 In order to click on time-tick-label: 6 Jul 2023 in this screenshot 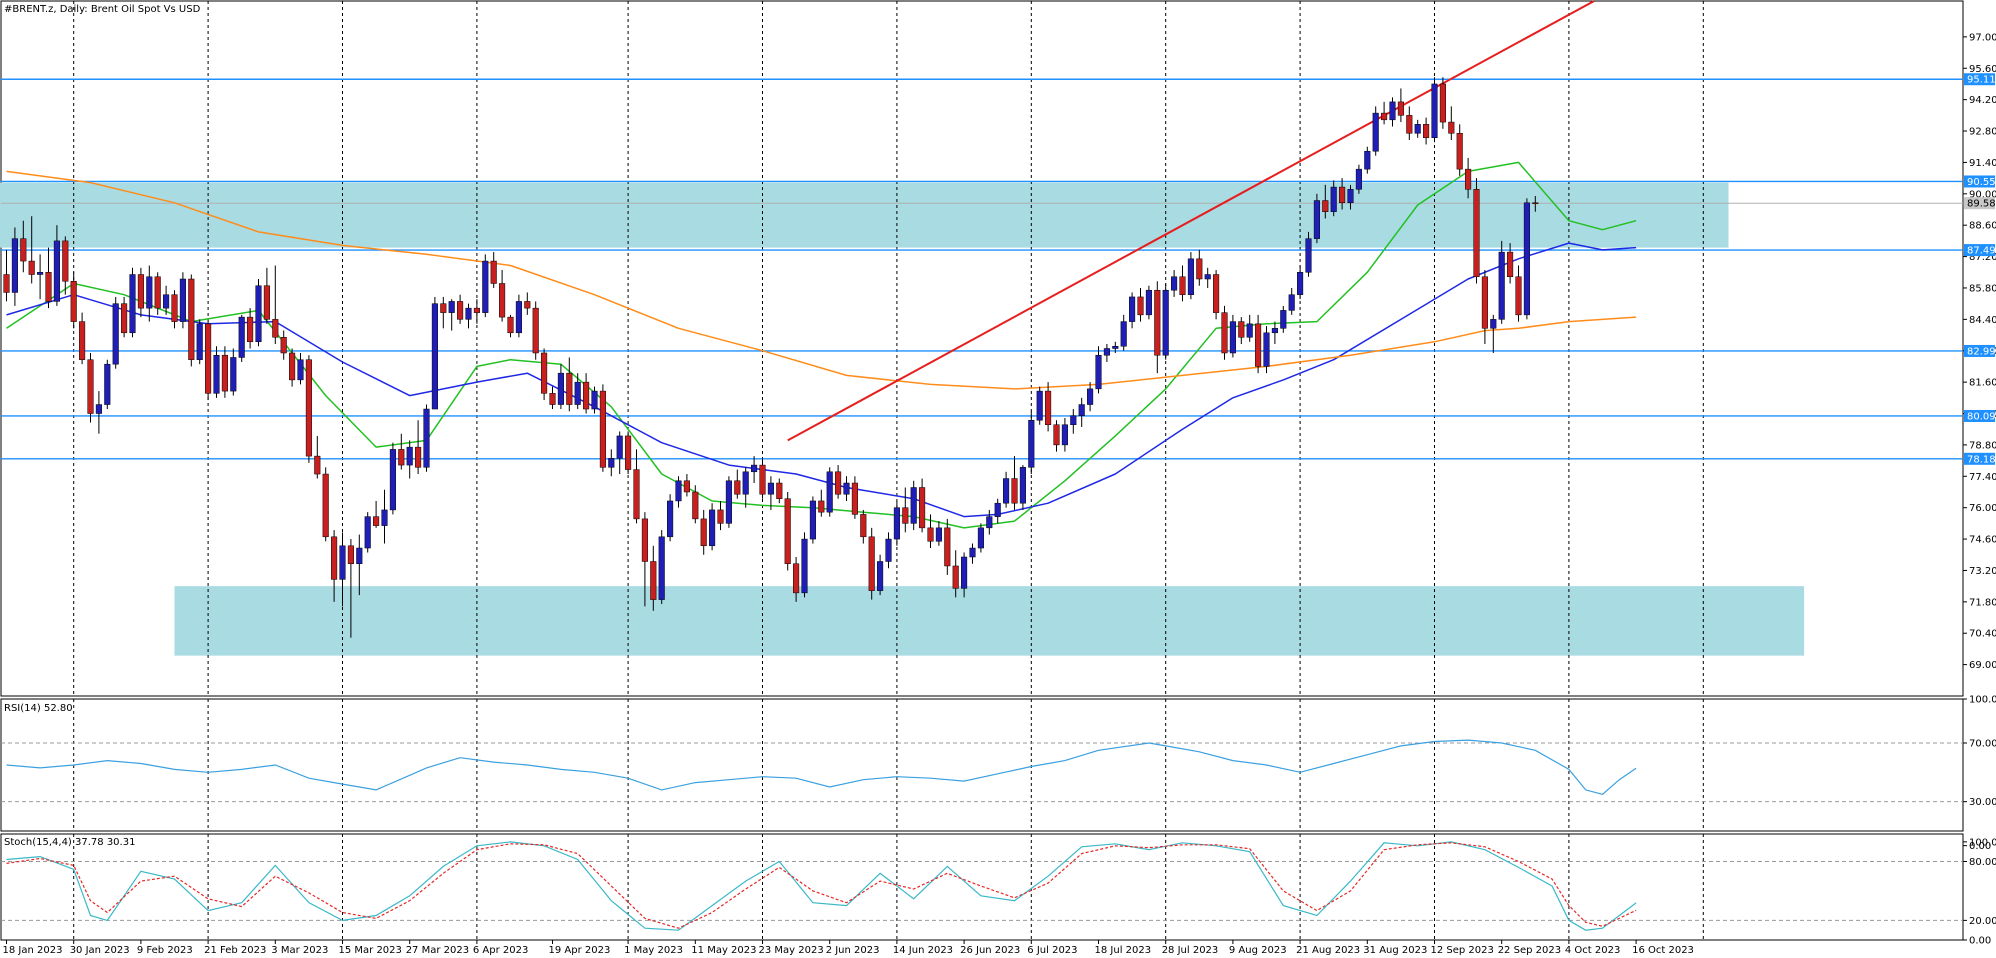, I will do `click(1052, 950)`.